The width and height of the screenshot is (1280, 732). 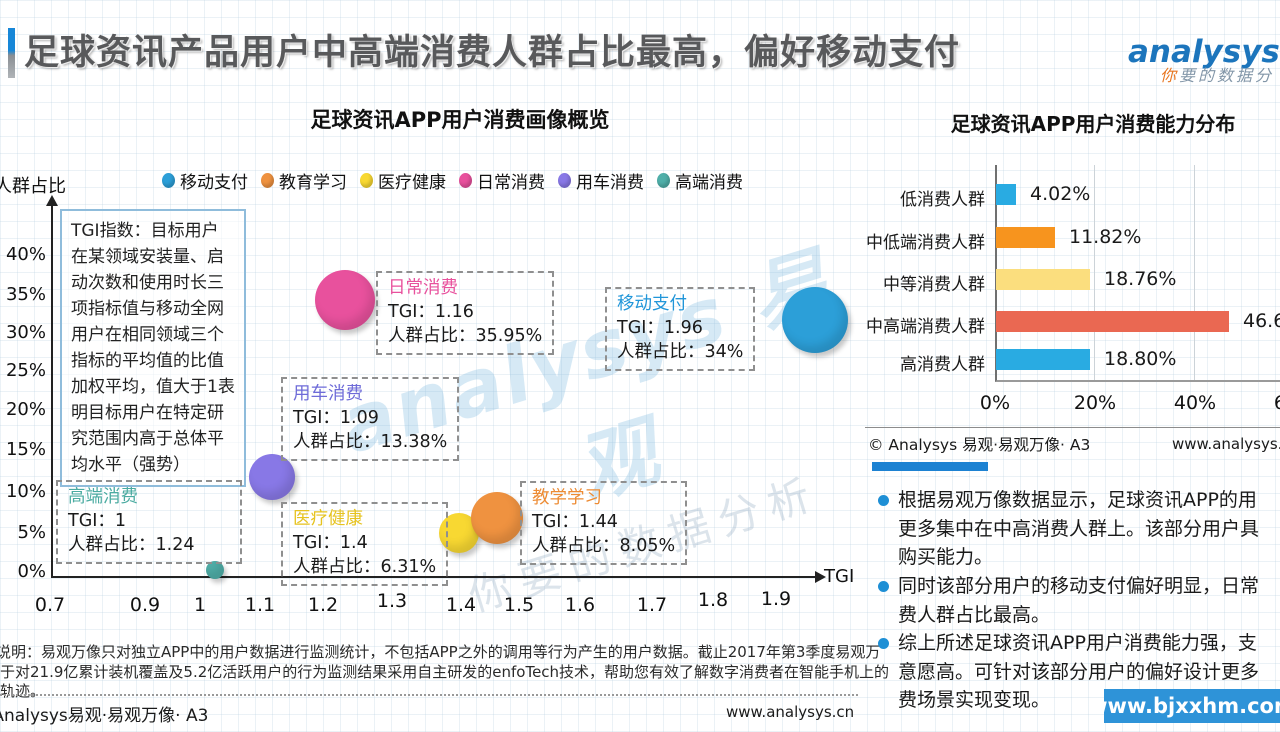 What do you see at coordinates (145, 605) in the screenshot?
I see `x-tick: 0.9` at bounding box center [145, 605].